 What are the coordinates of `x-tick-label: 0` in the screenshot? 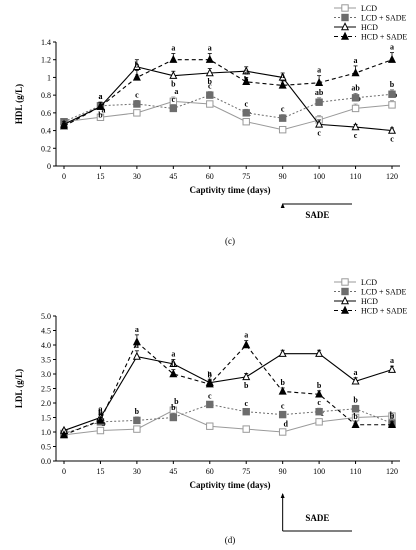 It's located at (64, 176).